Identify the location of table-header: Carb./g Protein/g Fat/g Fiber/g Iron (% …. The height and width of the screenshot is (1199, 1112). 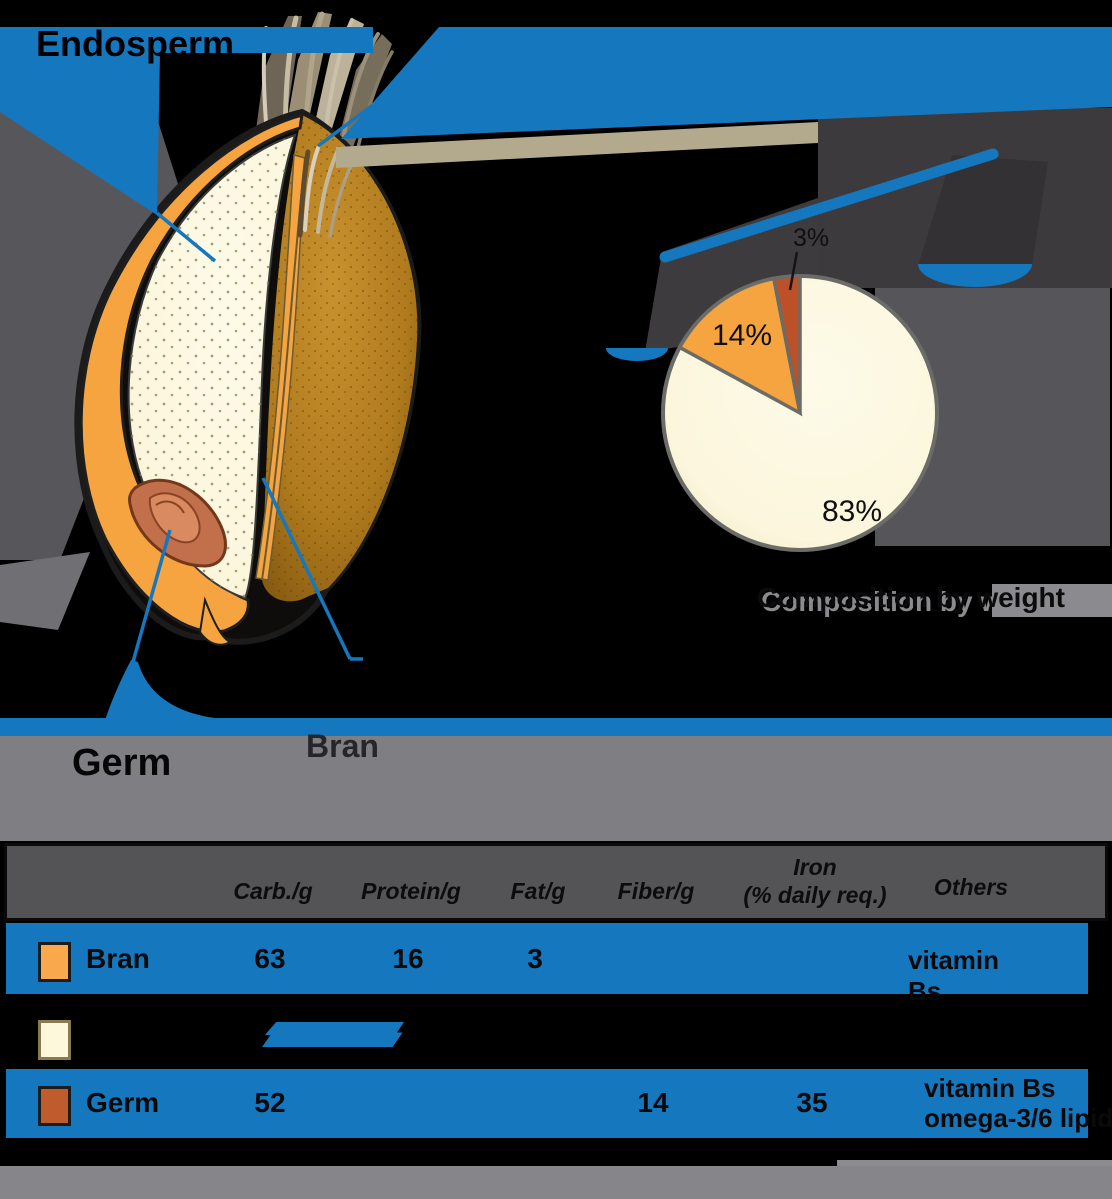
(556, 882).